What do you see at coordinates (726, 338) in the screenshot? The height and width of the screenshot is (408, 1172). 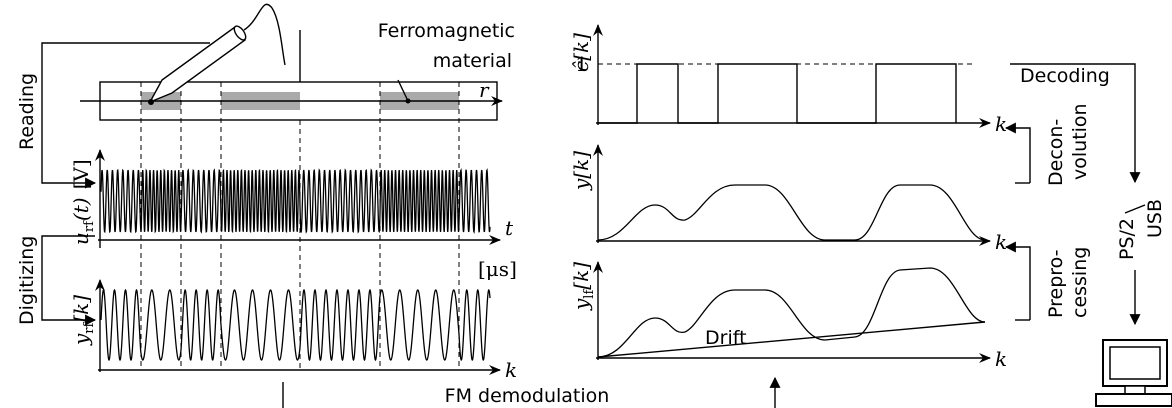 I see `annotation: Drift` at bounding box center [726, 338].